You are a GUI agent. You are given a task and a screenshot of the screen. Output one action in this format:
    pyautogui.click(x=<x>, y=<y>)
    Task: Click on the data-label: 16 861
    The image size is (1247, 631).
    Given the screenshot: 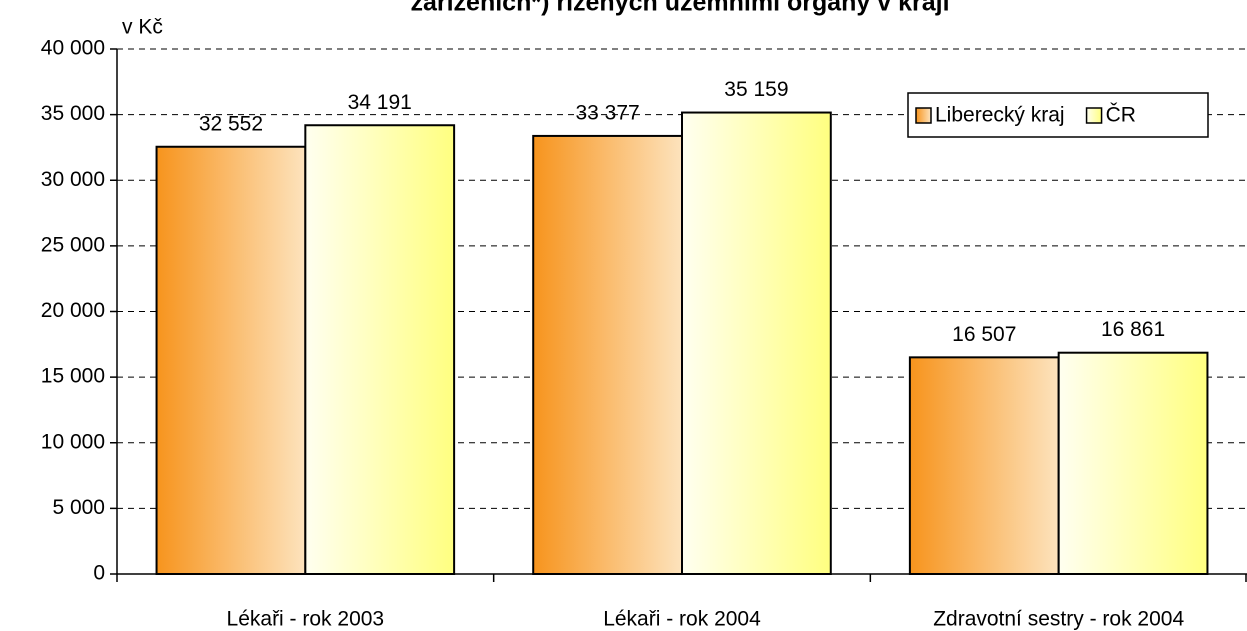 What is the action you would take?
    pyautogui.click(x=1133, y=329)
    